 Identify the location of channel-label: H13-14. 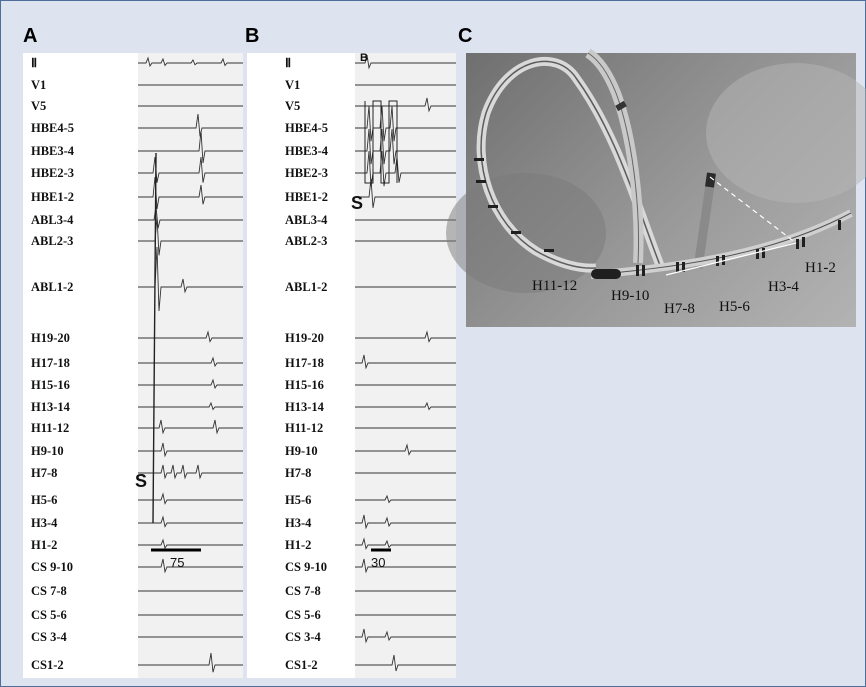
(304, 407).